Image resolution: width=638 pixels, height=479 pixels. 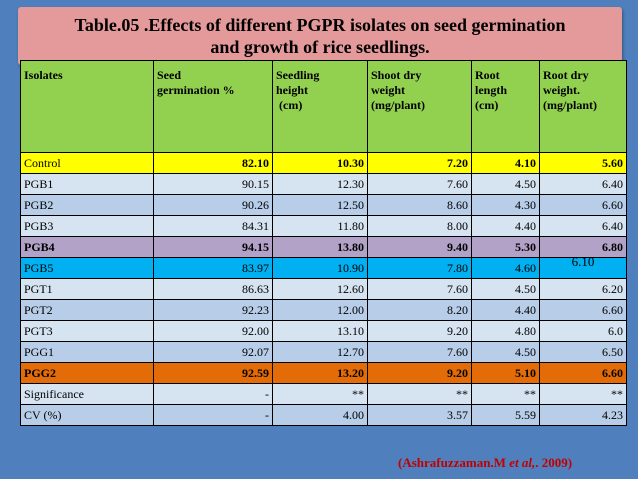 What do you see at coordinates (320, 394) in the screenshot?
I see `seedling-height-cell: **` at bounding box center [320, 394].